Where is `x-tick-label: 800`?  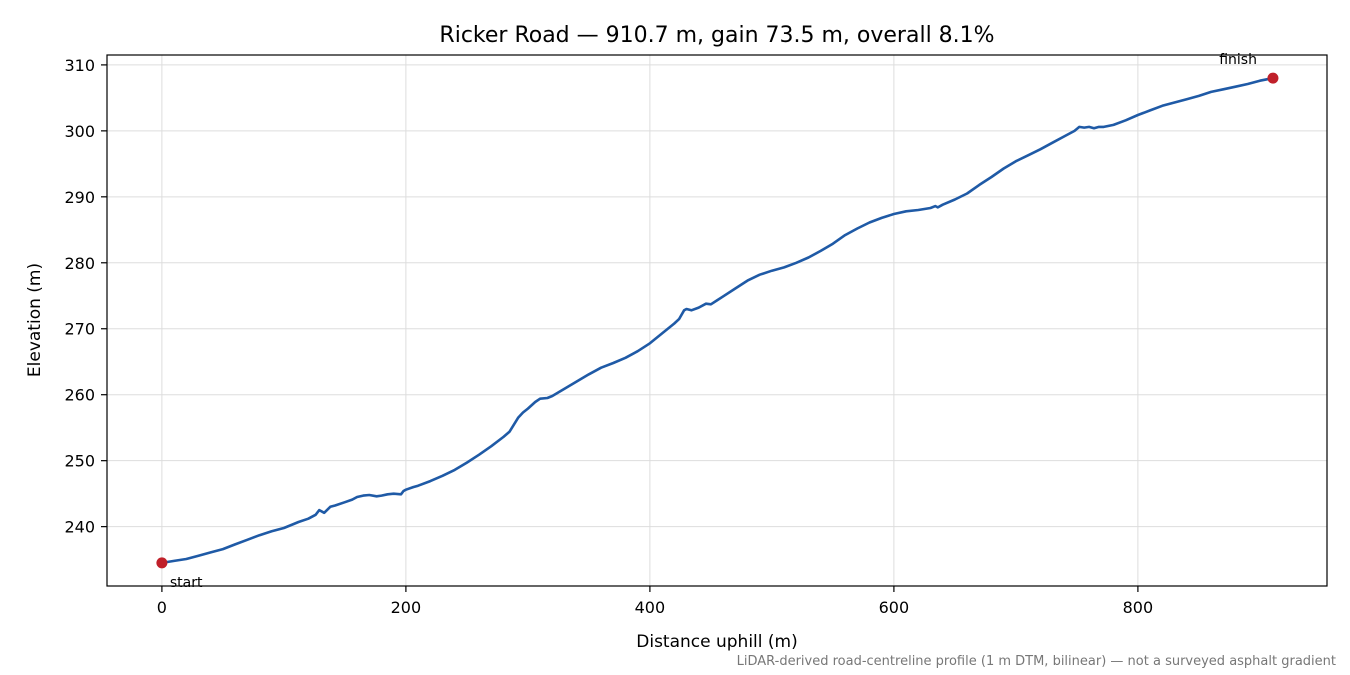
x-tick-label: 800 is located at coordinates (1138, 607).